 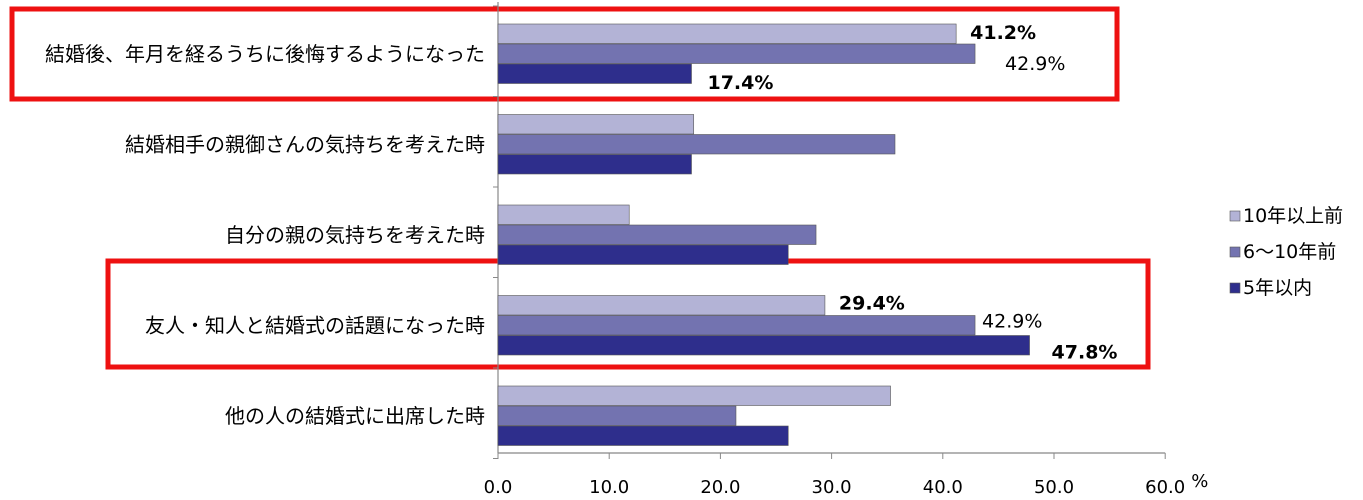 I want to click on data-label: 29.4%, so click(x=872, y=303).